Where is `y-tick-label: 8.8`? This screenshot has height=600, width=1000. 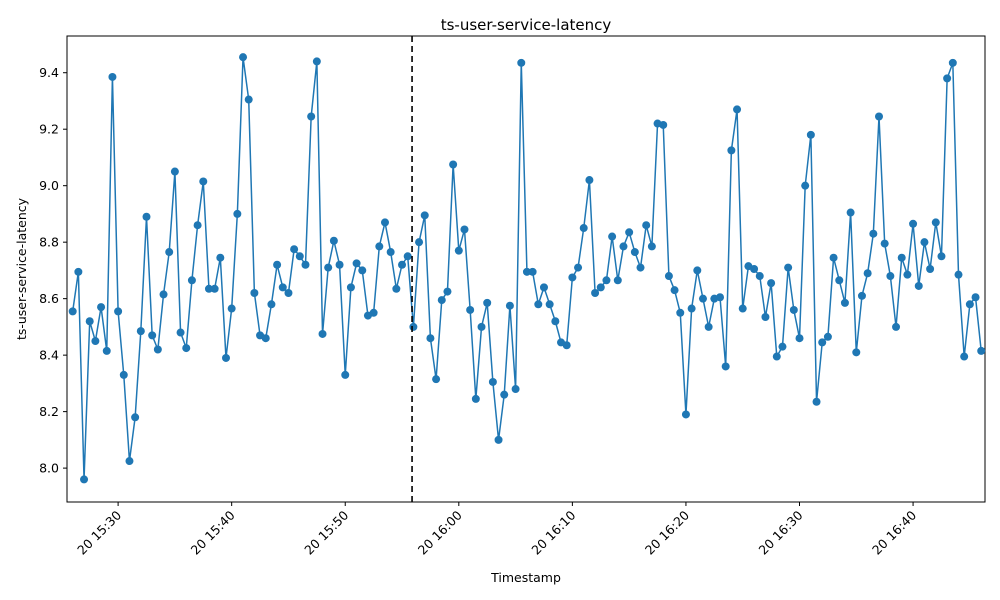 y-tick-label: 8.8 is located at coordinates (49, 242).